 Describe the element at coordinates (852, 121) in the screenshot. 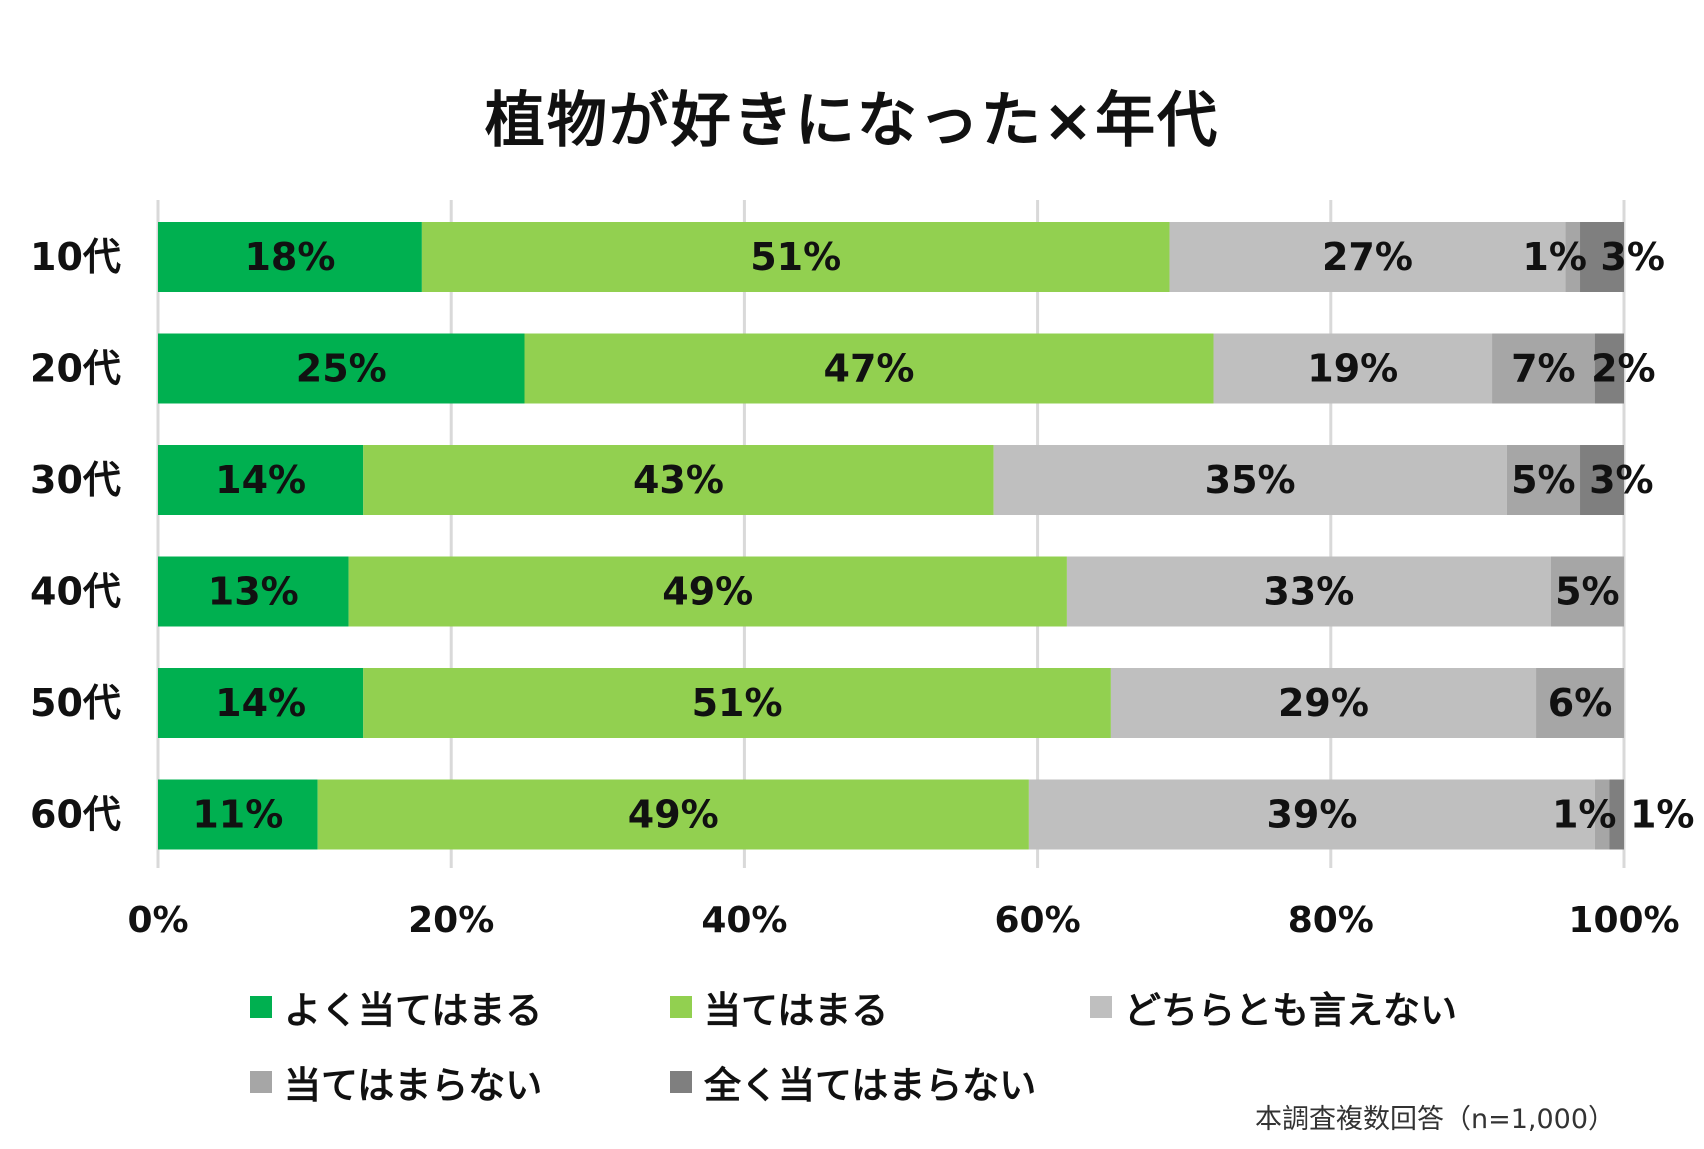

I see `chart-title: 植物が好きになった×年代` at that location.